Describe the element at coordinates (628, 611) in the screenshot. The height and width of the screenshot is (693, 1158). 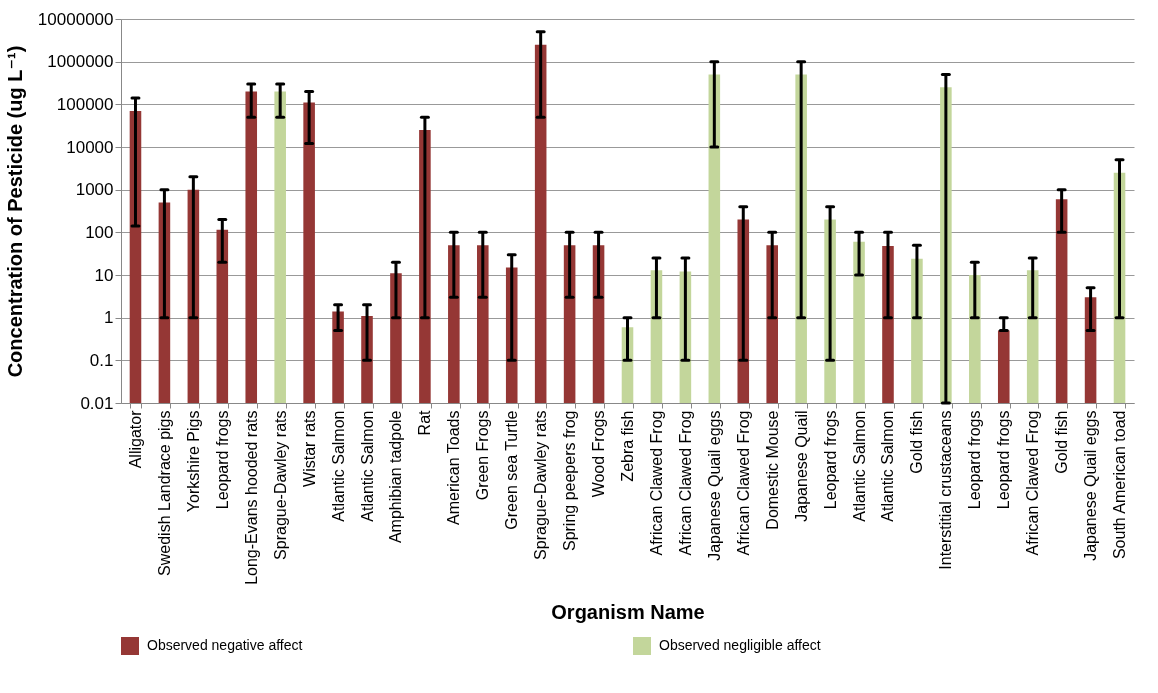
I see `x-axis-title: Organism Name` at that location.